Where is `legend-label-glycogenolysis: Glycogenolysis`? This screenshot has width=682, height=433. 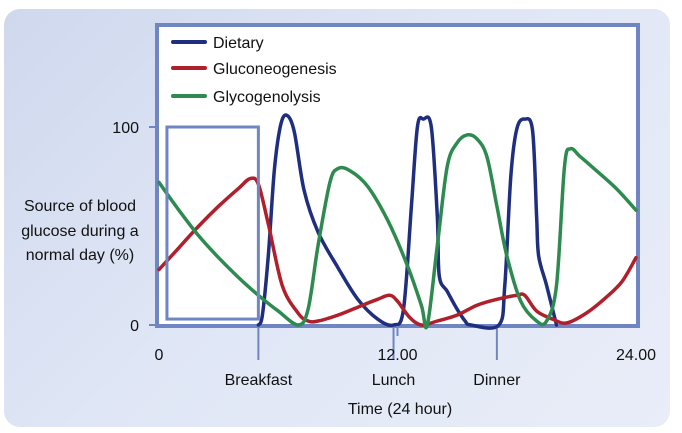
legend-label-glycogenolysis: Glycogenolysis is located at coordinates (267, 97).